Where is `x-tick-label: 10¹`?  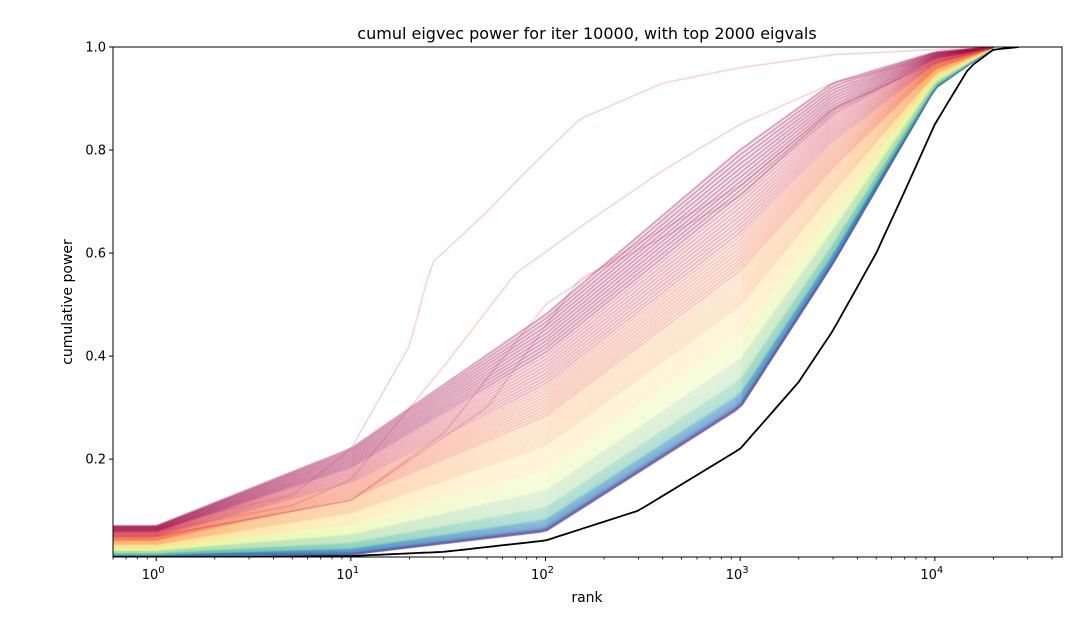 x-tick-label: 10¹ is located at coordinates (347, 574).